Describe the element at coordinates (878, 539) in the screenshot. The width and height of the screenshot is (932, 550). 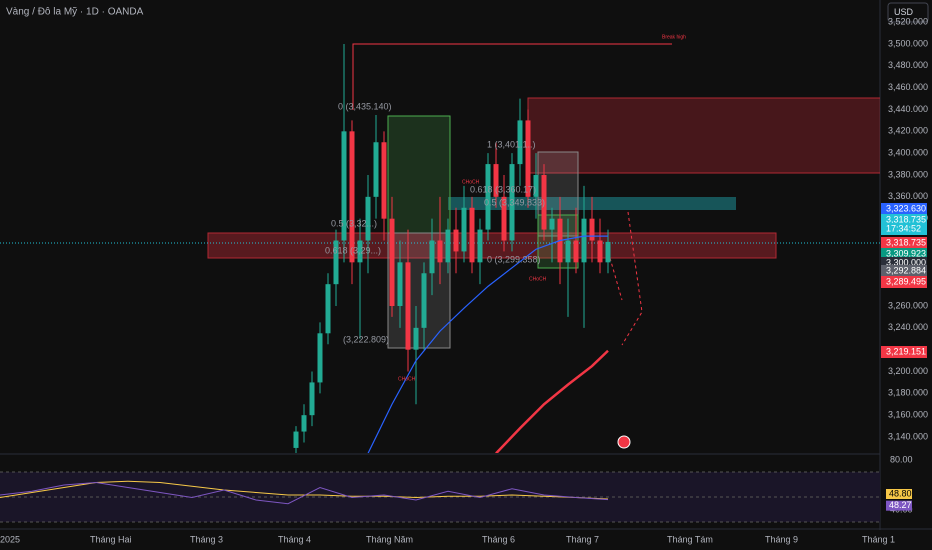
I see `time-label: Tháng 1` at that location.